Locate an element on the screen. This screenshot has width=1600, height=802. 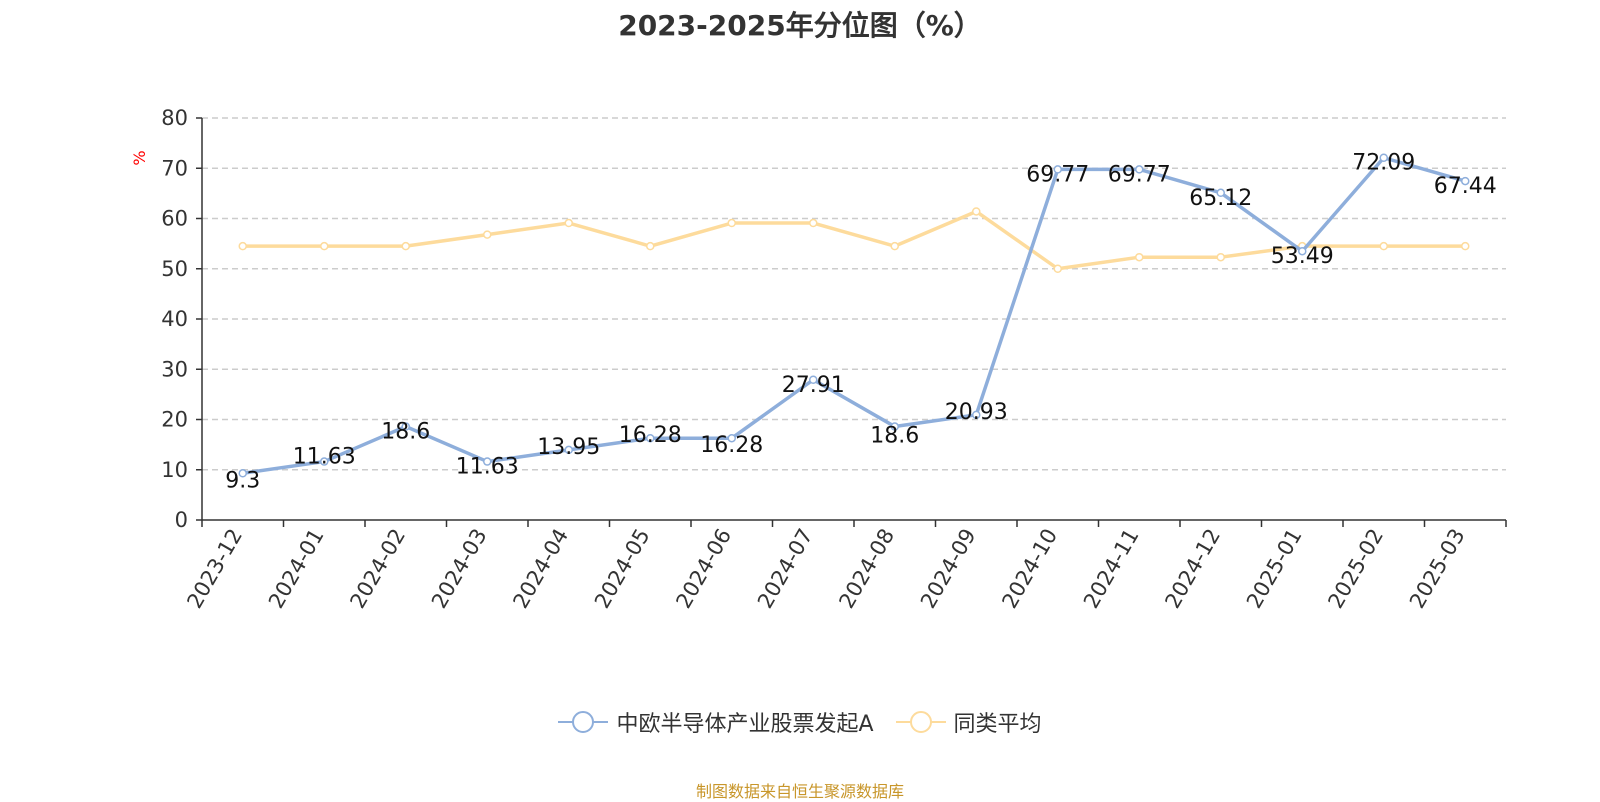
x-tick-label: 2024-02 is located at coordinates (377, 569).